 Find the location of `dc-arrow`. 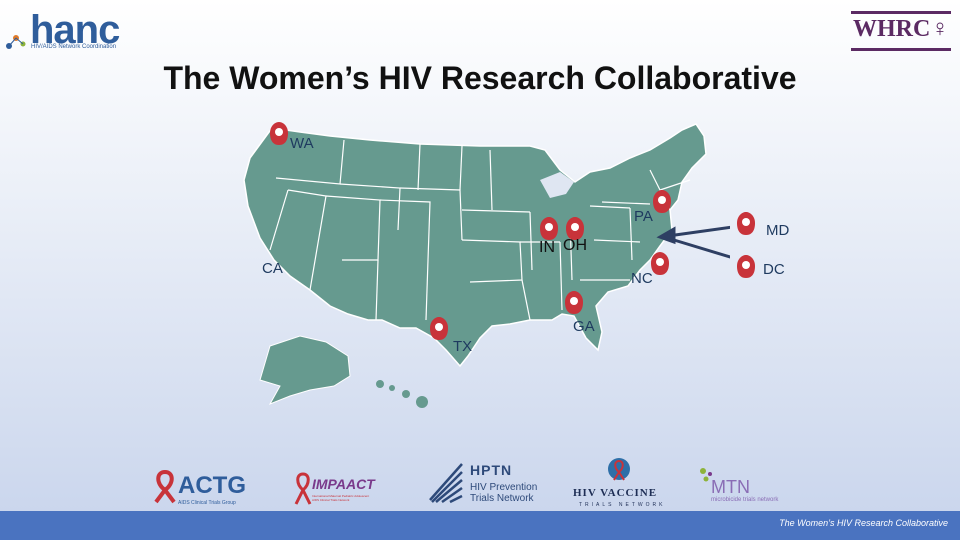

dc-arrow is located at coordinates (701, 248).